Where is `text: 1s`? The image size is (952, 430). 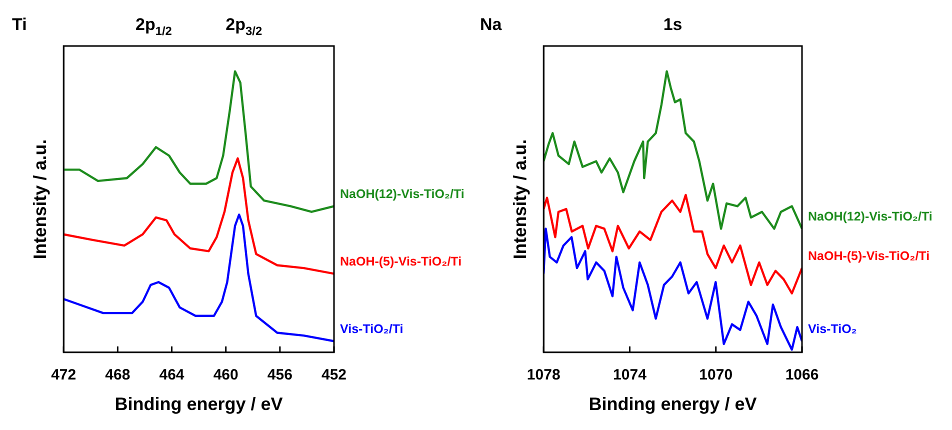 text: 1s is located at coordinates (672, 24).